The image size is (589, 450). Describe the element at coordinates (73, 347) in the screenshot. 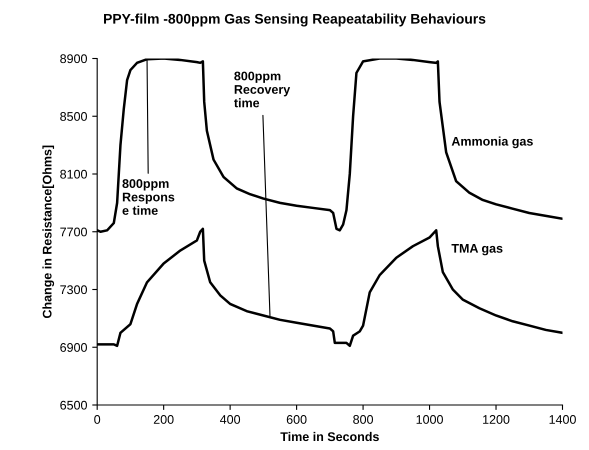

I see `y-tick-label: 6900` at that location.